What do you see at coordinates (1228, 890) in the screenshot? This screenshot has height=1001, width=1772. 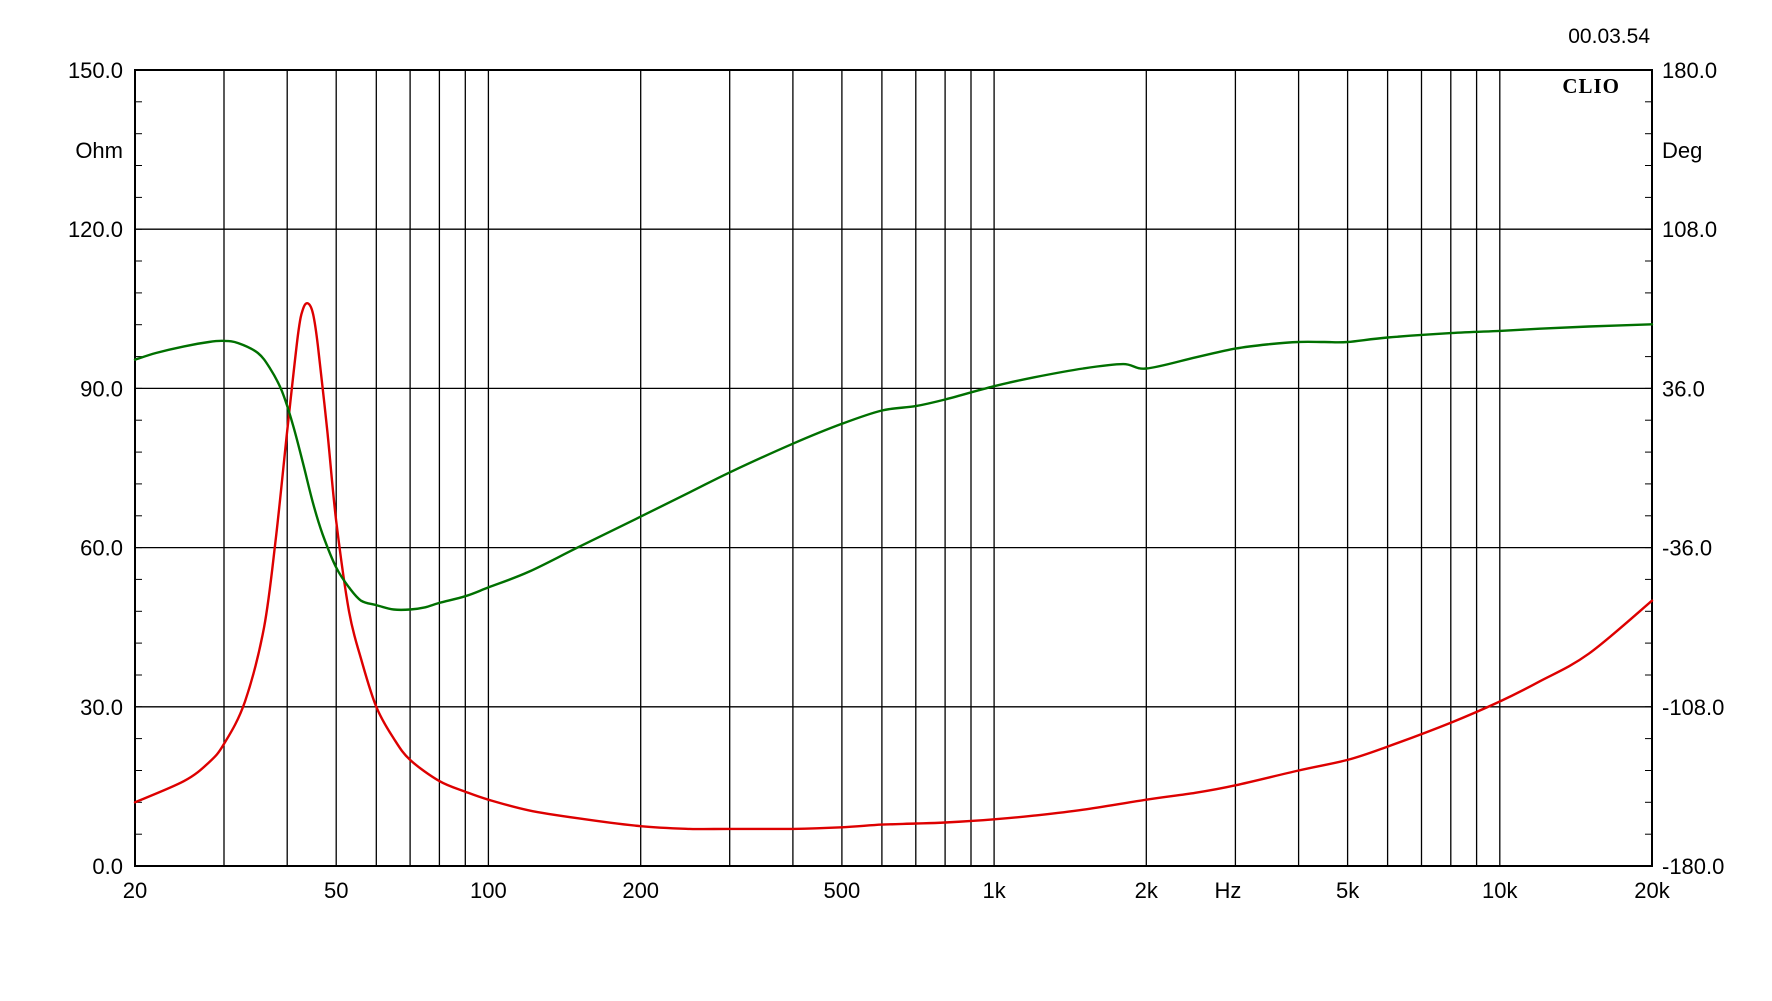 I see `x-axis-label: Hz` at bounding box center [1228, 890].